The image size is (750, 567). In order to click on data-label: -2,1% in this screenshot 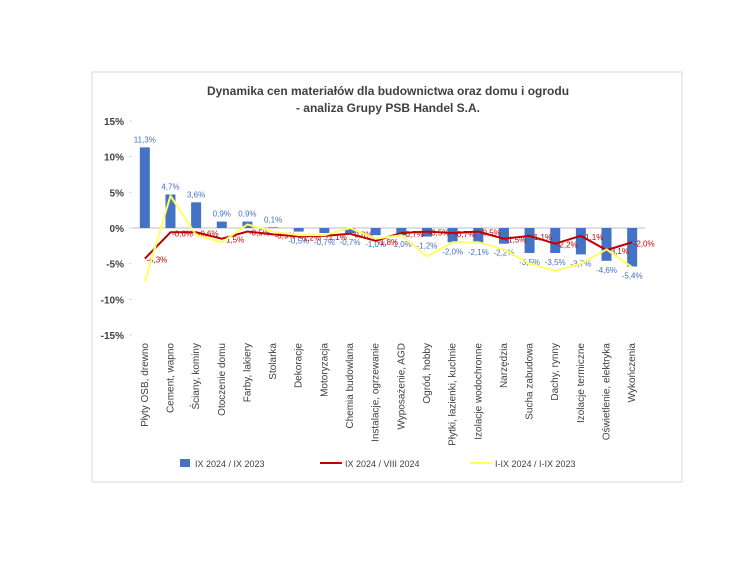, I will do `click(478, 252)`.